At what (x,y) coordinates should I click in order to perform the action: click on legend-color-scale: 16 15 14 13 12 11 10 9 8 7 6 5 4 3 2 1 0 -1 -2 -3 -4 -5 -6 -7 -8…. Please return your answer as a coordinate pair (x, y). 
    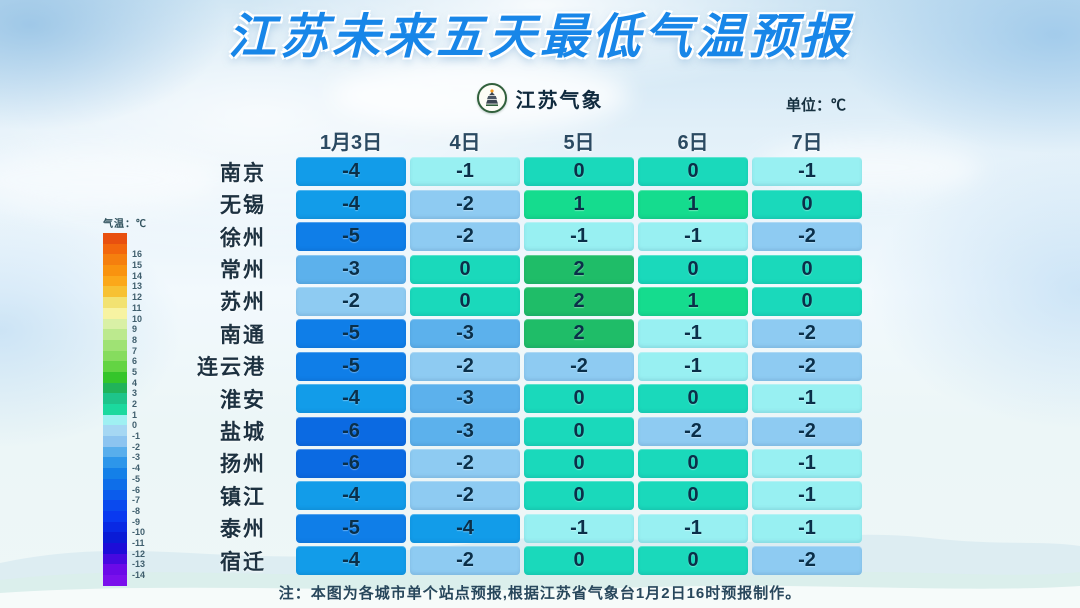
    Looking at the image, I should click on (125, 409).